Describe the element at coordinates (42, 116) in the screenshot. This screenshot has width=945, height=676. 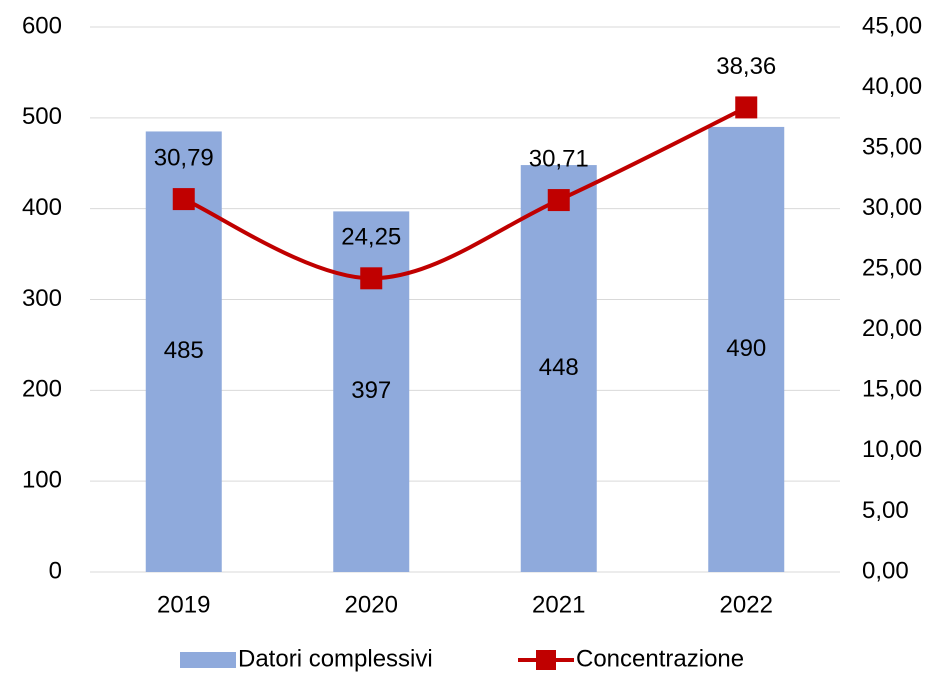
I see `y-tick-label: 500` at that location.